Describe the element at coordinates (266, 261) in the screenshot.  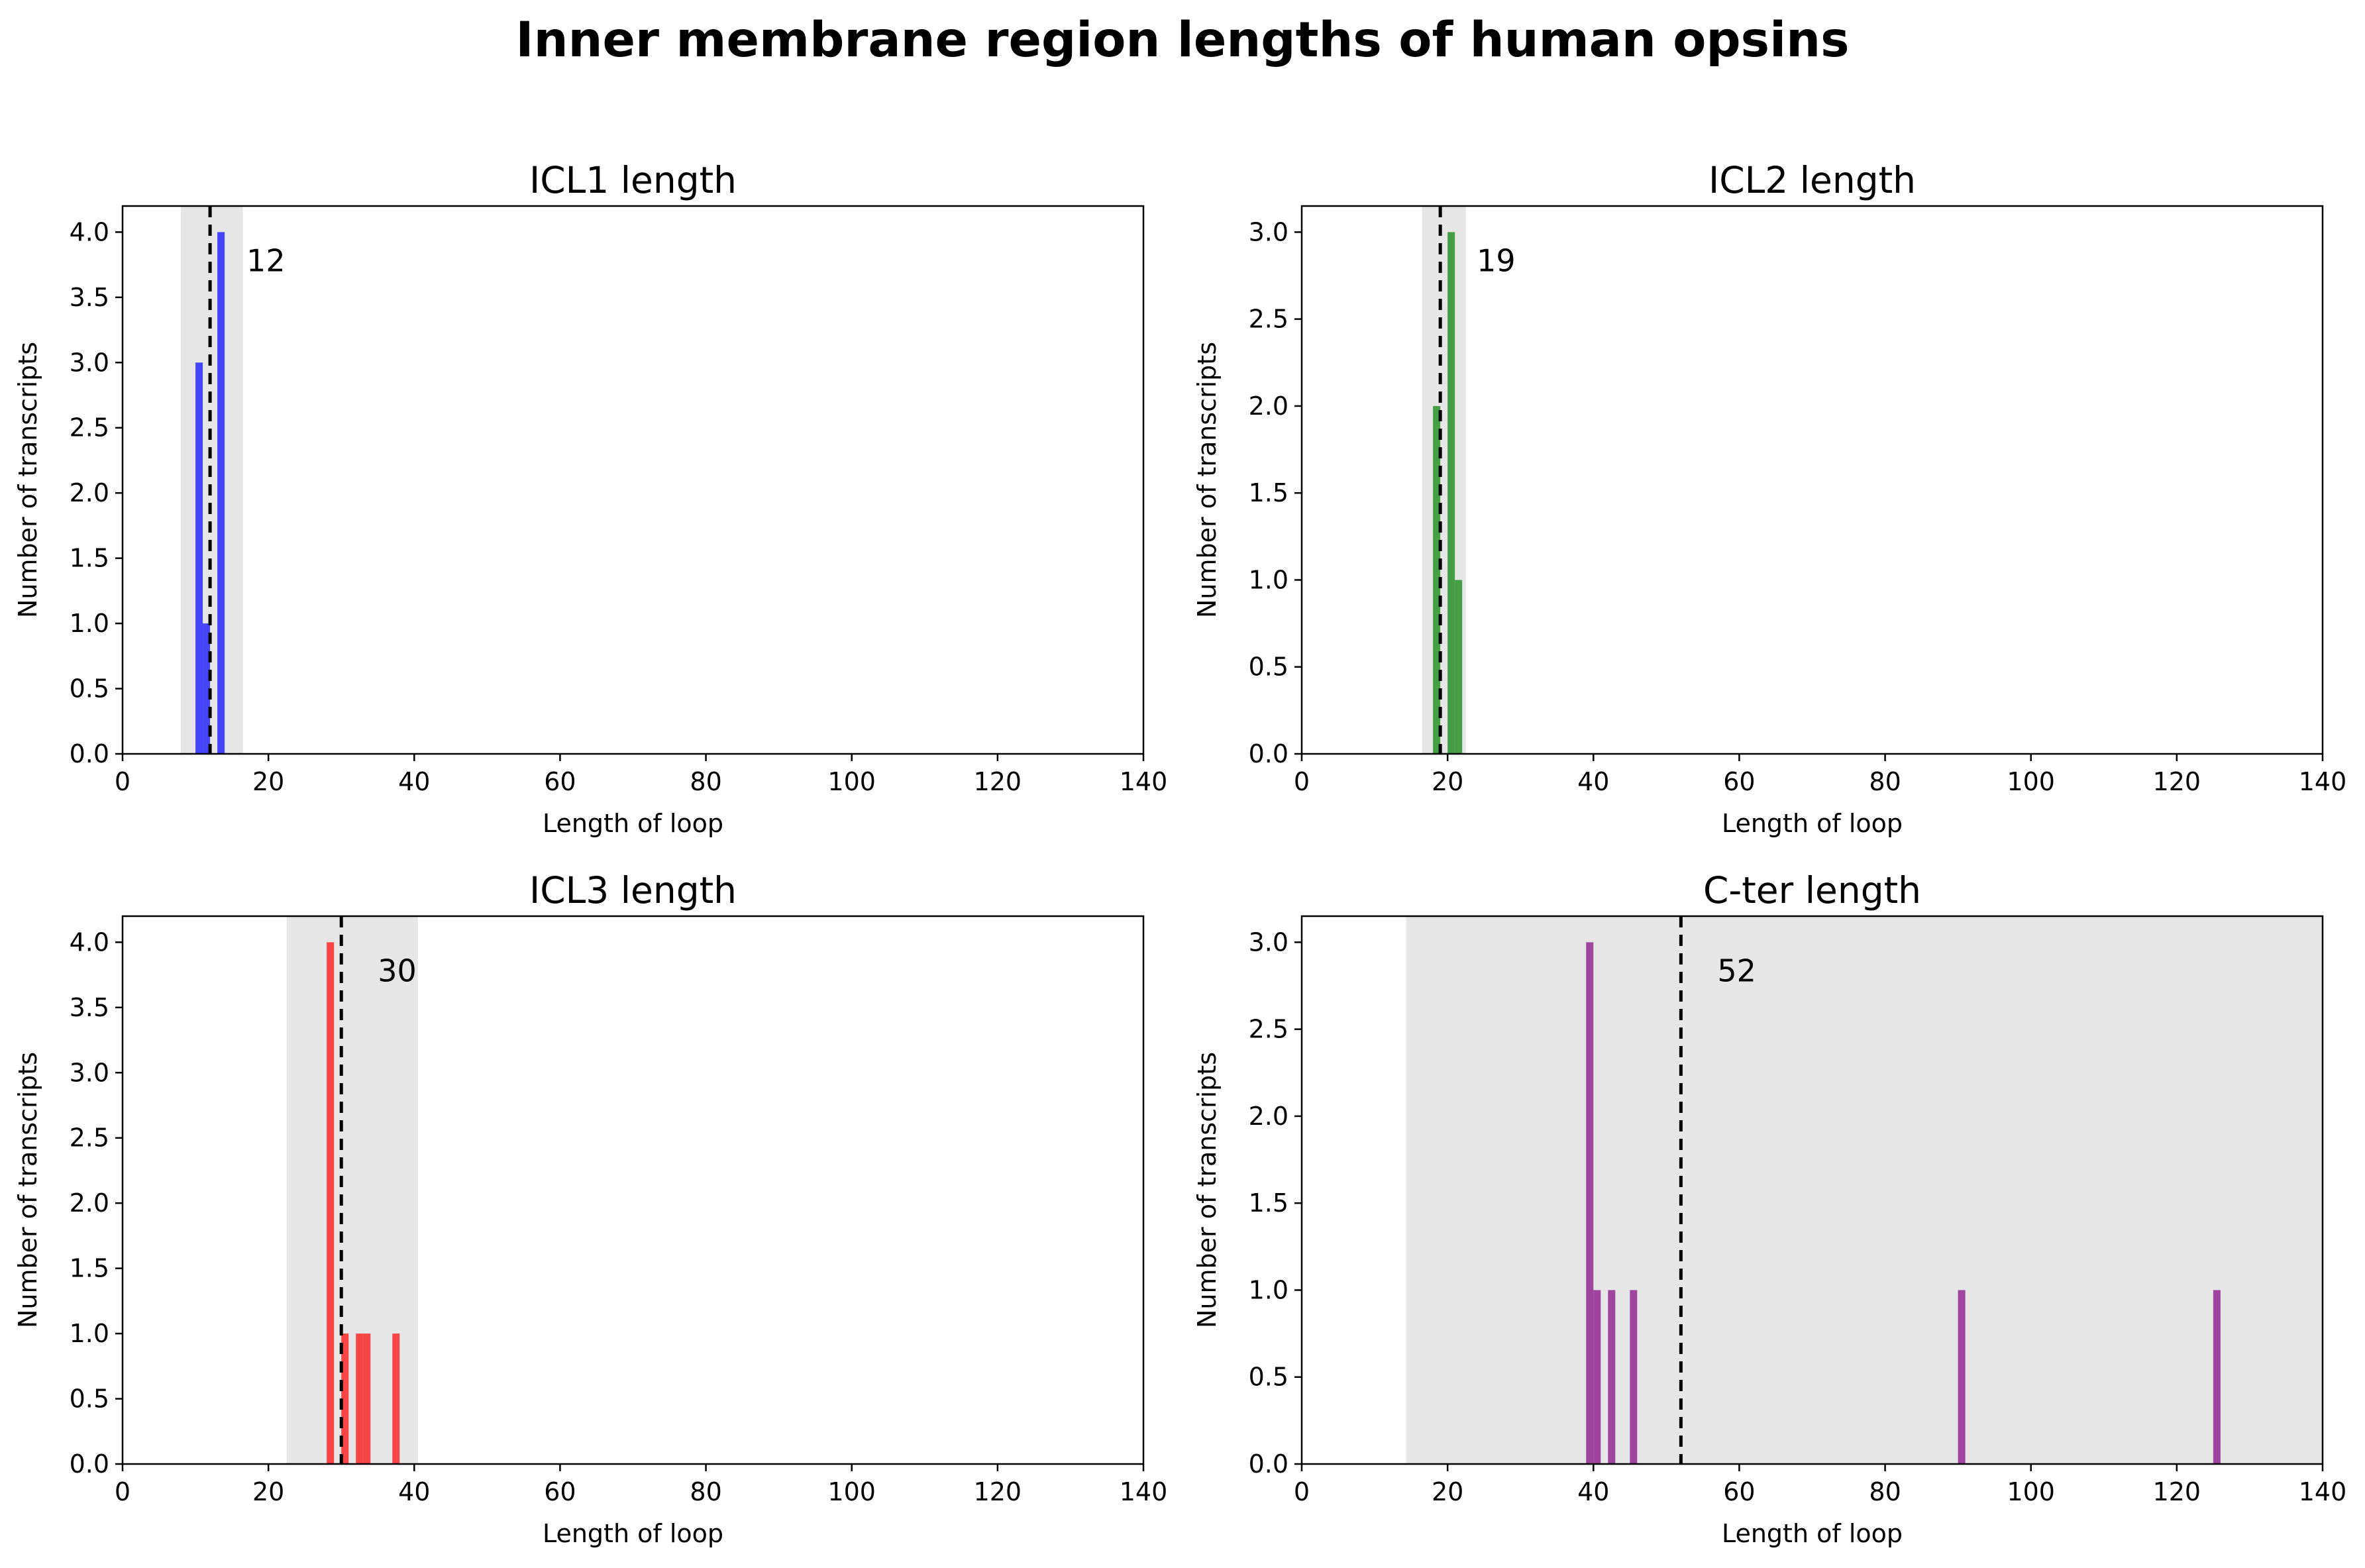
I see `median-label: 12` at that location.